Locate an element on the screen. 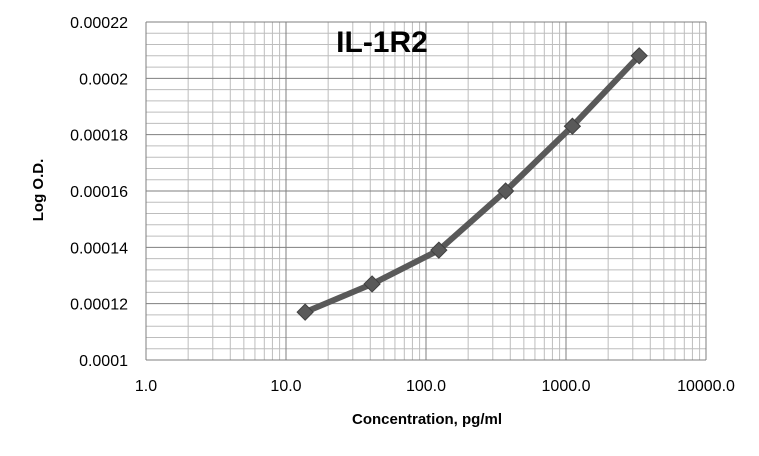  x-tick-label: 10.0 is located at coordinates (285, 386).